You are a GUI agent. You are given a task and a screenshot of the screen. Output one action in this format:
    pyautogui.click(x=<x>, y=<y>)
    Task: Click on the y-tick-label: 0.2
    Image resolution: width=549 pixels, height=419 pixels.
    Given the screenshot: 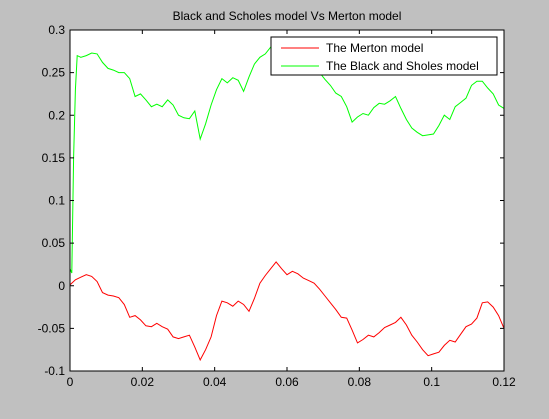 What is the action you would take?
    pyautogui.click(x=56, y=115)
    